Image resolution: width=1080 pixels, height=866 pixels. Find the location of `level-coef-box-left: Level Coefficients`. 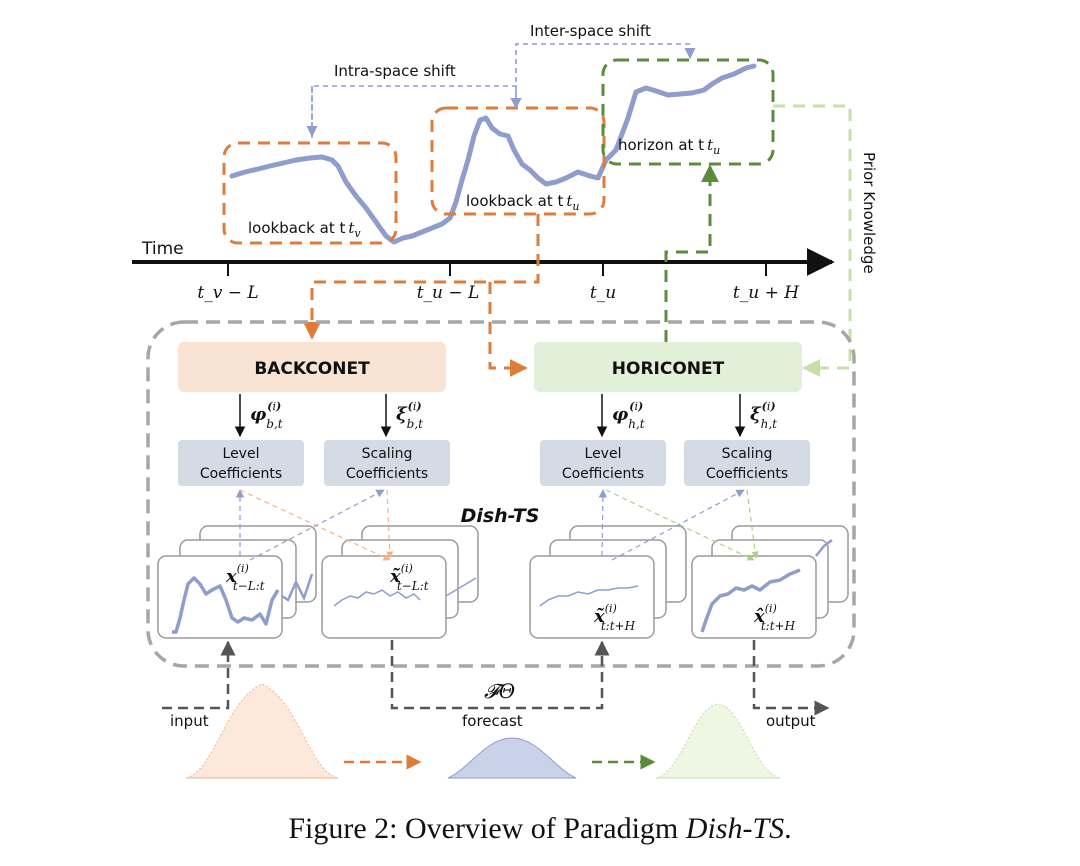

level-coef-box-left: Level Coefficients is located at coordinates (241, 463).